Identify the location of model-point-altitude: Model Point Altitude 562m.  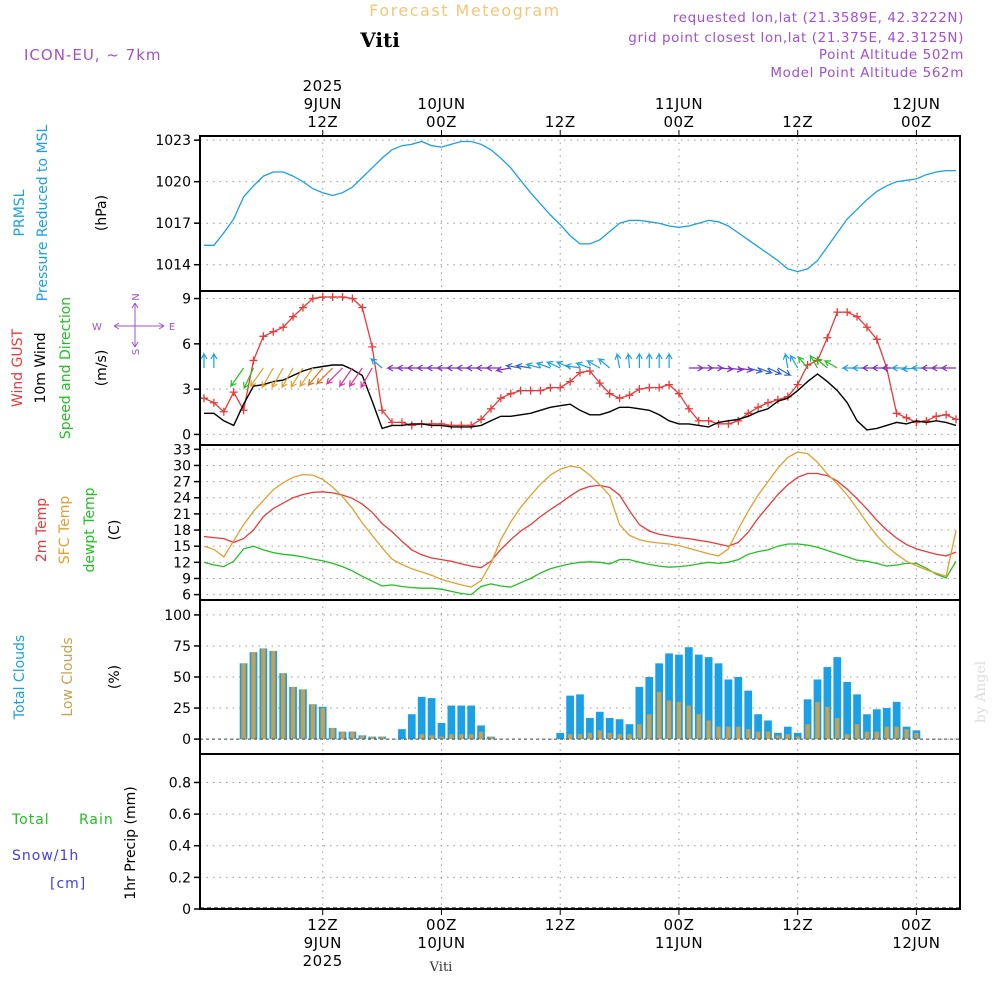
(867, 73).